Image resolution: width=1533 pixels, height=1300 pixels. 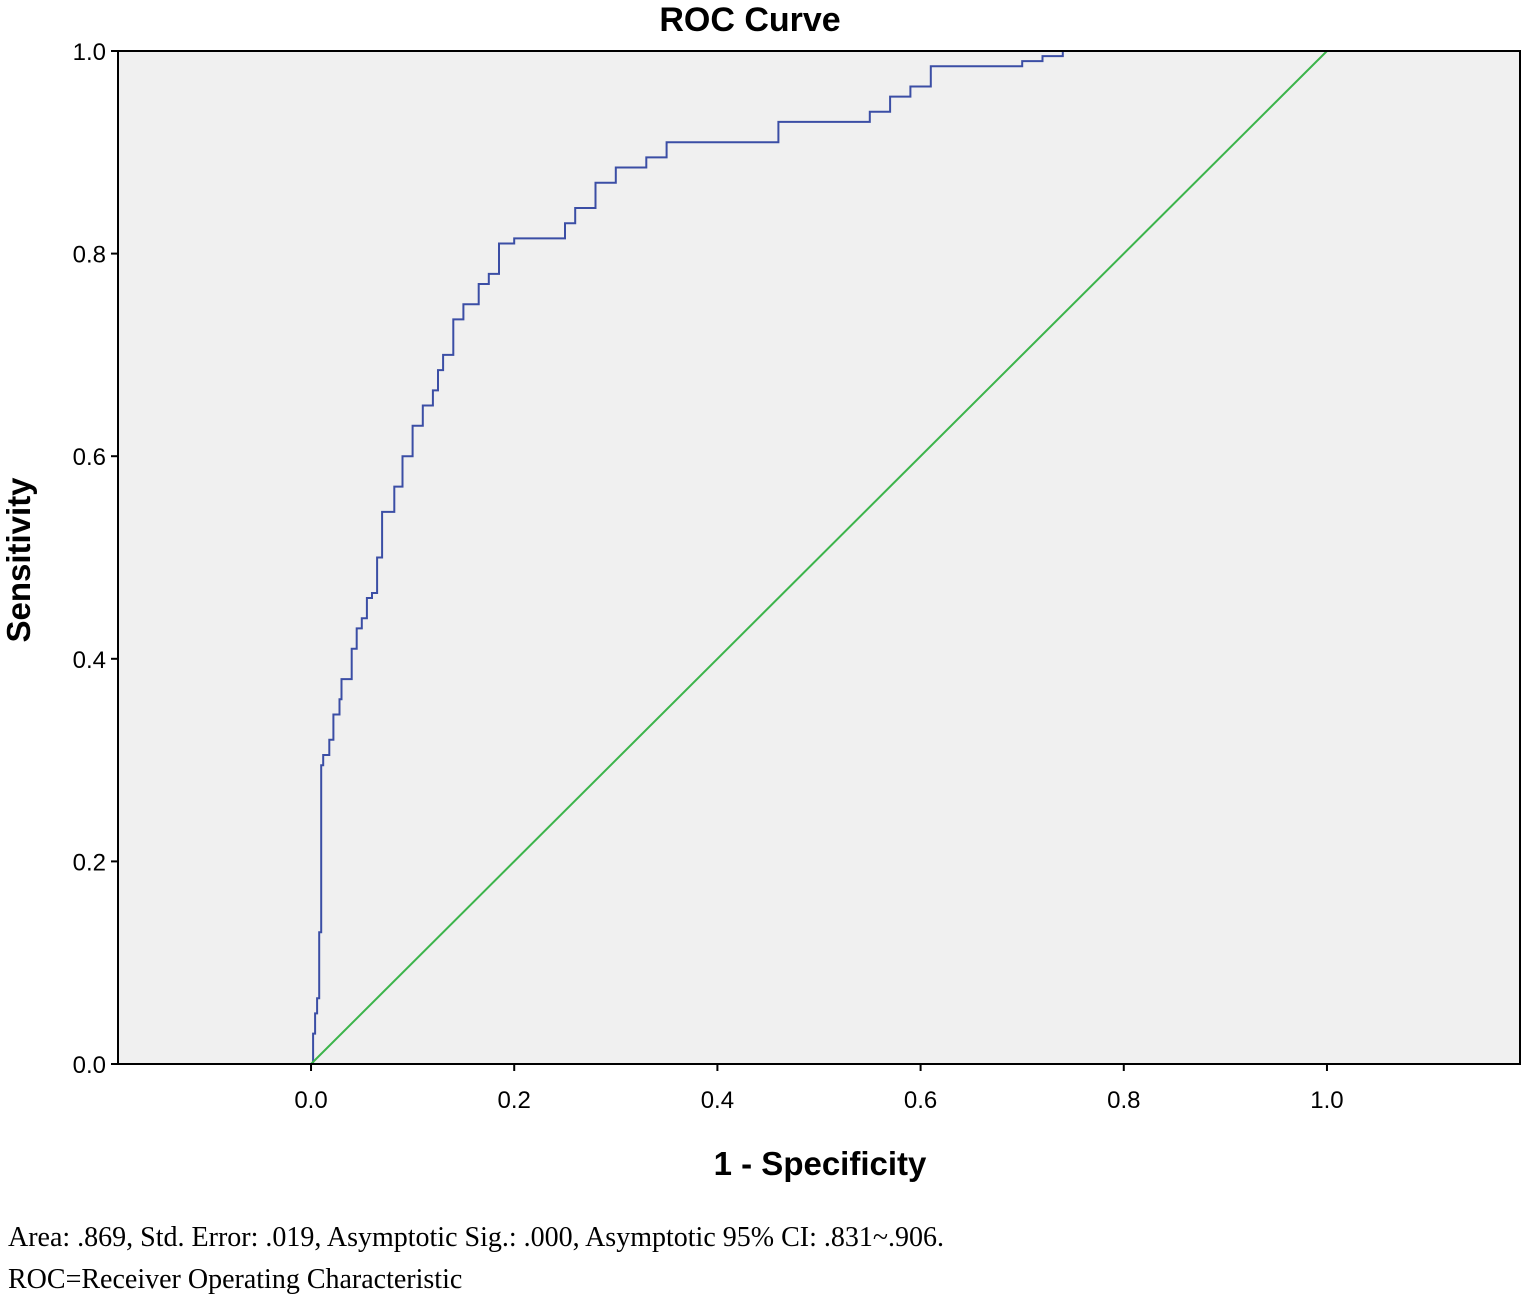 What do you see at coordinates (89, 1065) in the screenshot?
I see `y-tick-label-0: 0.0` at bounding box center [89, 1065].